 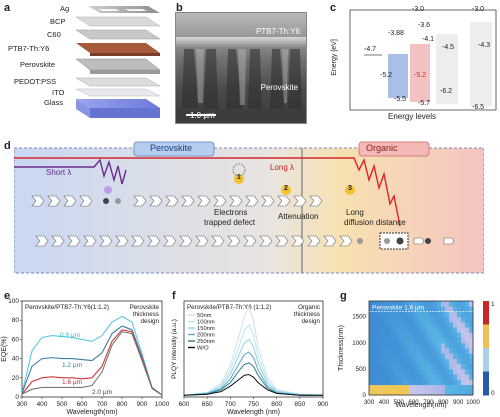 What do you see at coordinates (17, 397) in the screenshot?
I see `y-tick-label: 0` at bounding box center [17, 397].